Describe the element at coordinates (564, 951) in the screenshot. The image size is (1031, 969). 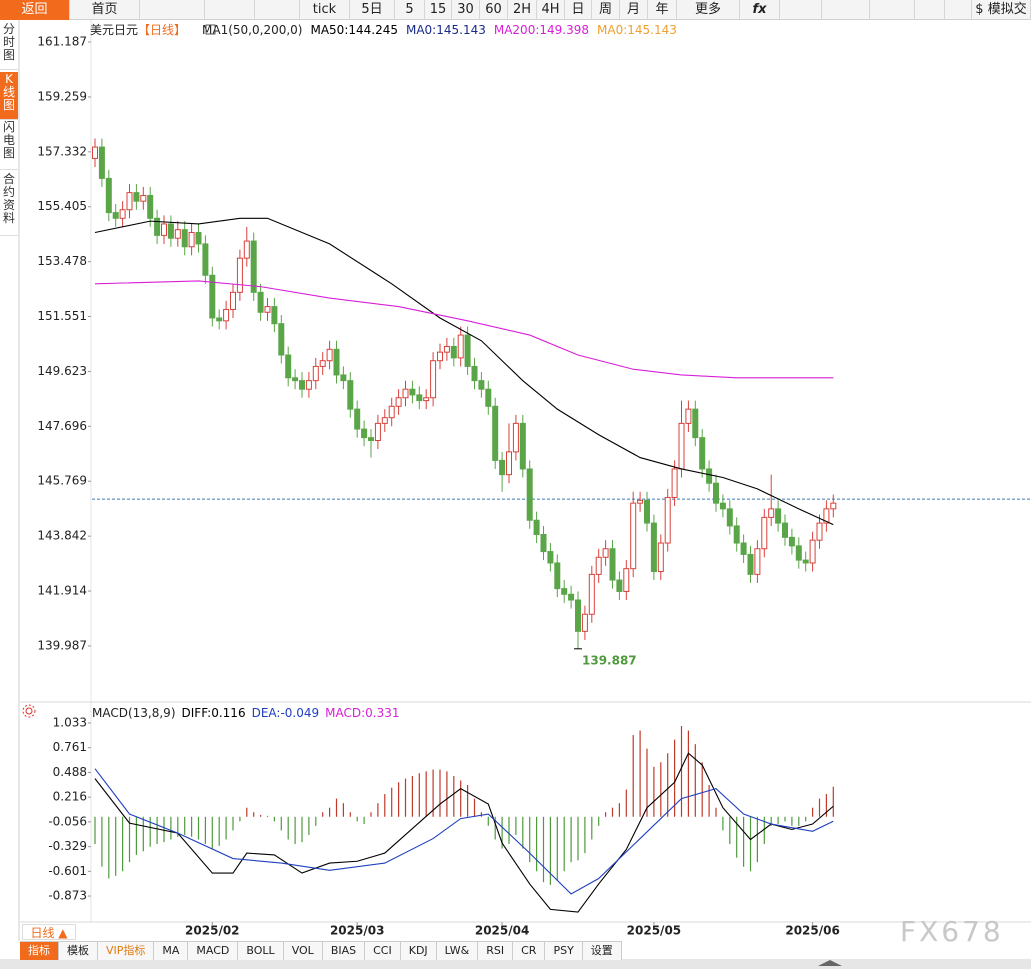
I see `indicator-tab: PSY` at that location.